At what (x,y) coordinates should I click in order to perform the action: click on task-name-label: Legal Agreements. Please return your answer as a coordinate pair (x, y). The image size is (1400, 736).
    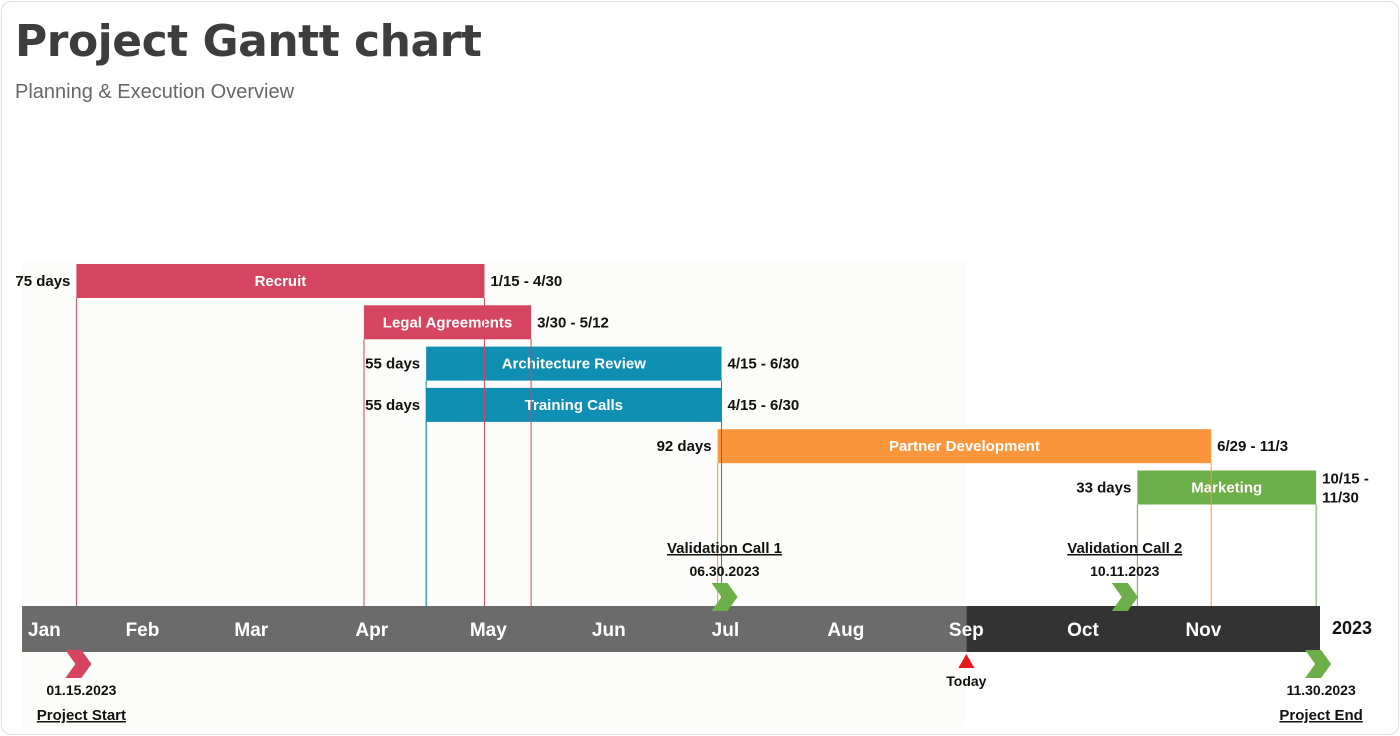
    Looking at the image, I should click on (448, 322).